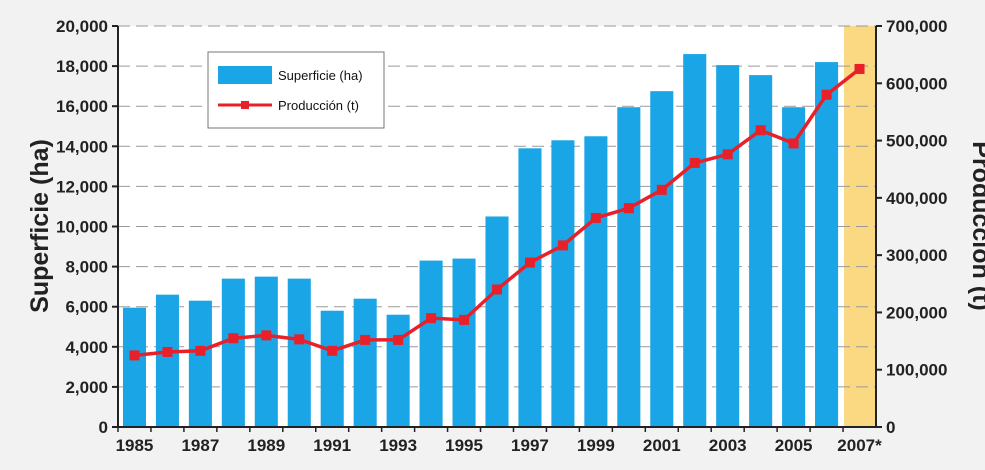 The height and width of the screenshot is (470, 985). Describe the element at coordinates (976, 225) in the screenshot. I see `y2-axis-title: Producción (t)` at that location.